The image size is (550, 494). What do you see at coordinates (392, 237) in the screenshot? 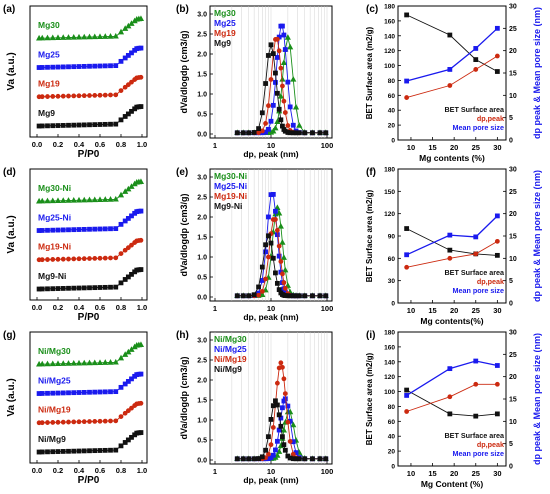
I see `y-tick-label-left: 90` at bounding box center [392, 237].